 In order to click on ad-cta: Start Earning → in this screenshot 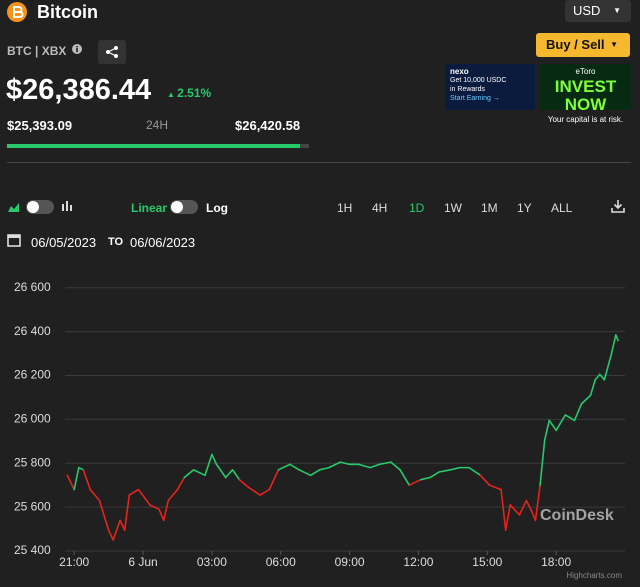, I will do `click(475, 98)`.